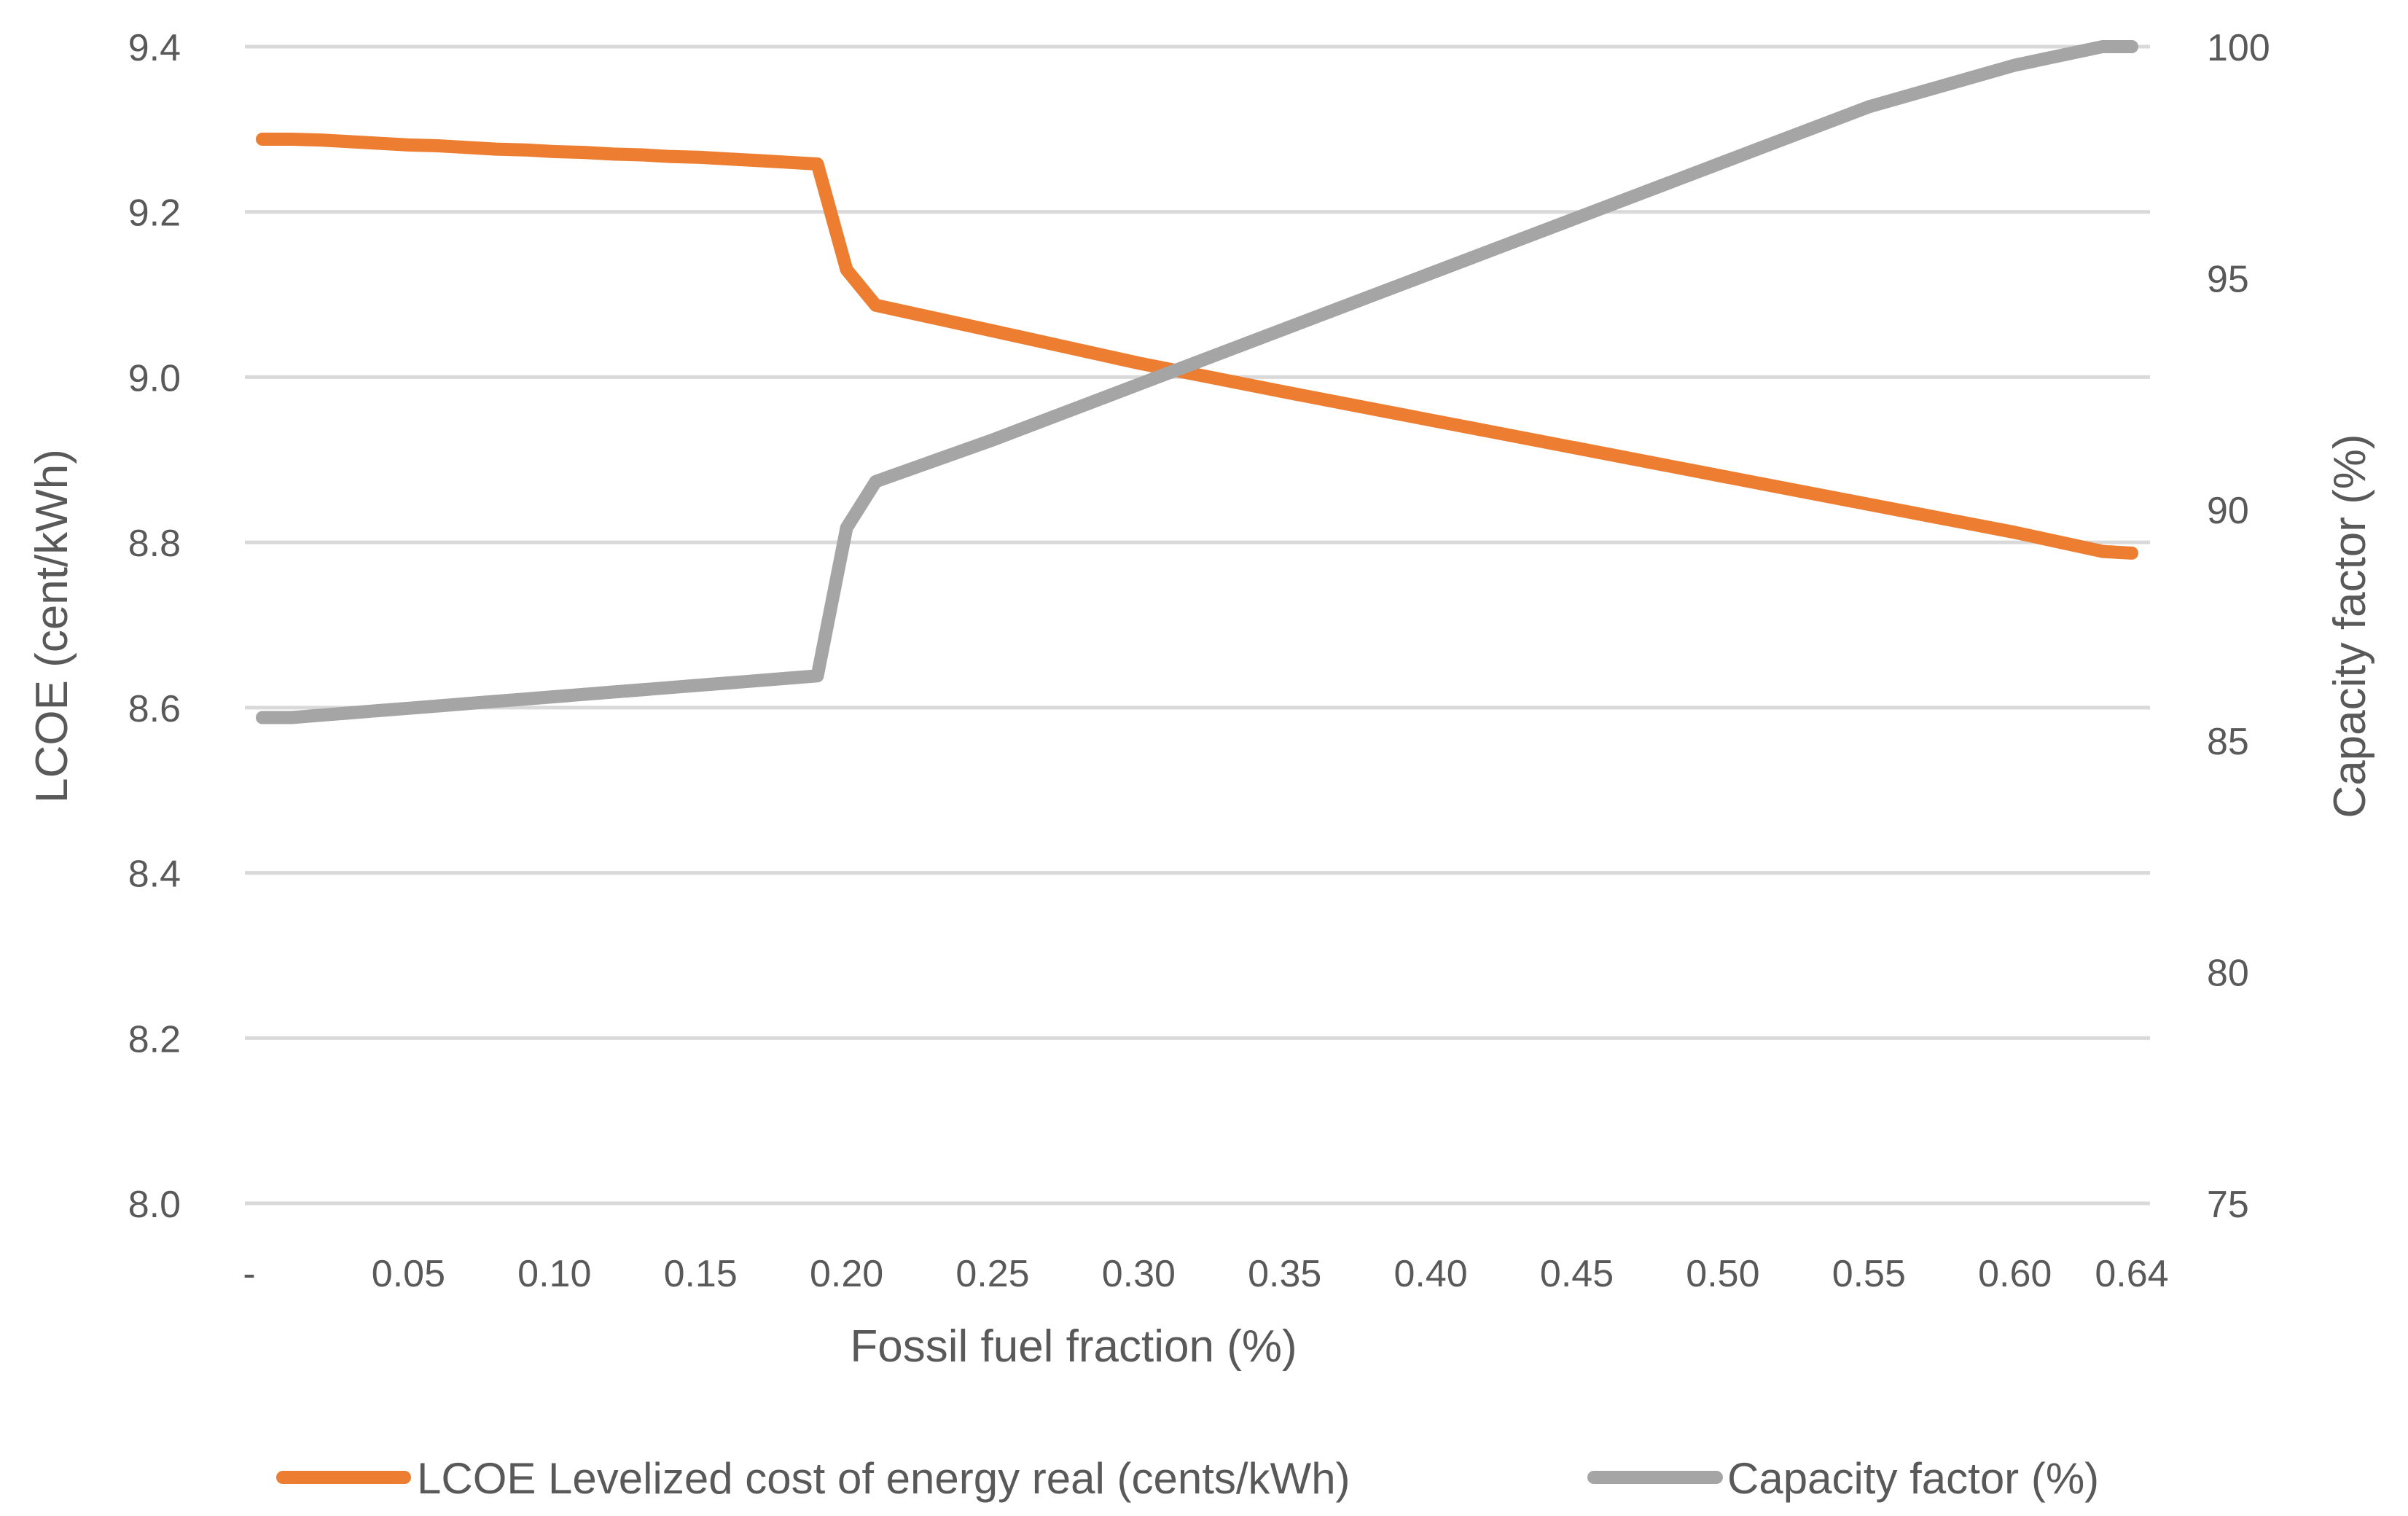  Describe the element at coordinates (249, 1274) in the screenshot. I see `x-tick-label: -` at that location.